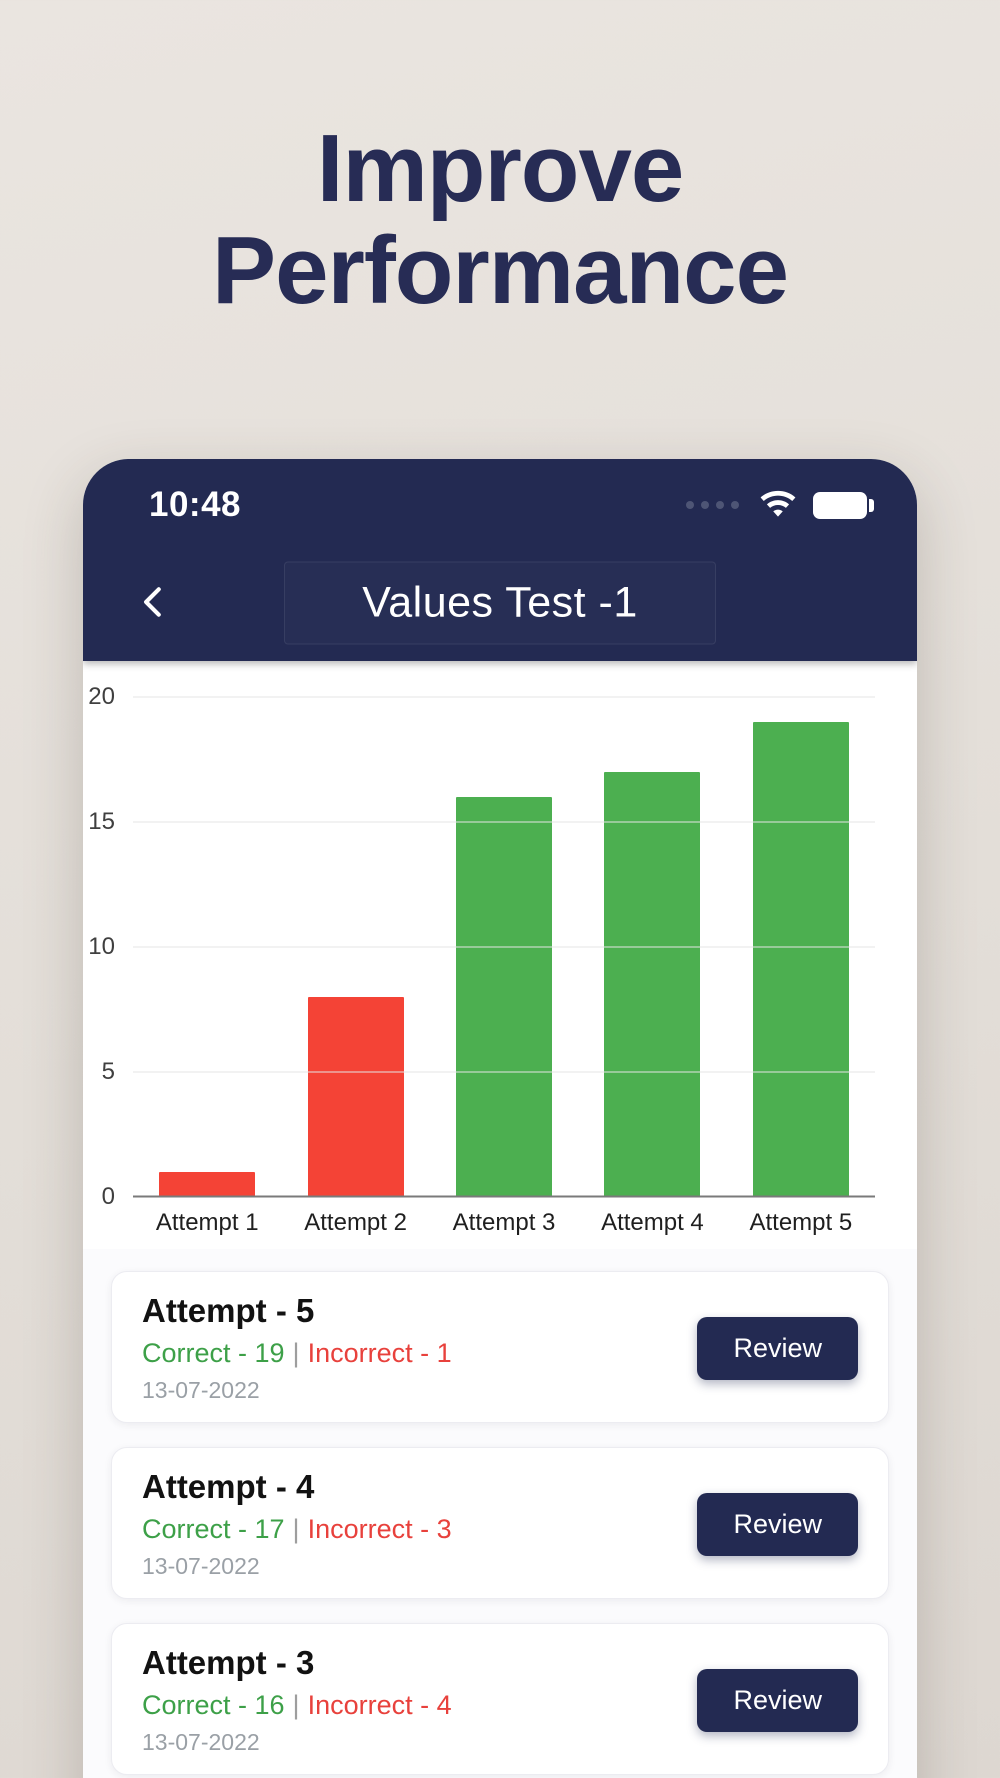 Image resolution: width=1000 pixels, height=1778 pixels. What do you see at coordinates (500, 502) in the screenshot?
I see `status-bar: 10:48` at bounding box center [500, 502].